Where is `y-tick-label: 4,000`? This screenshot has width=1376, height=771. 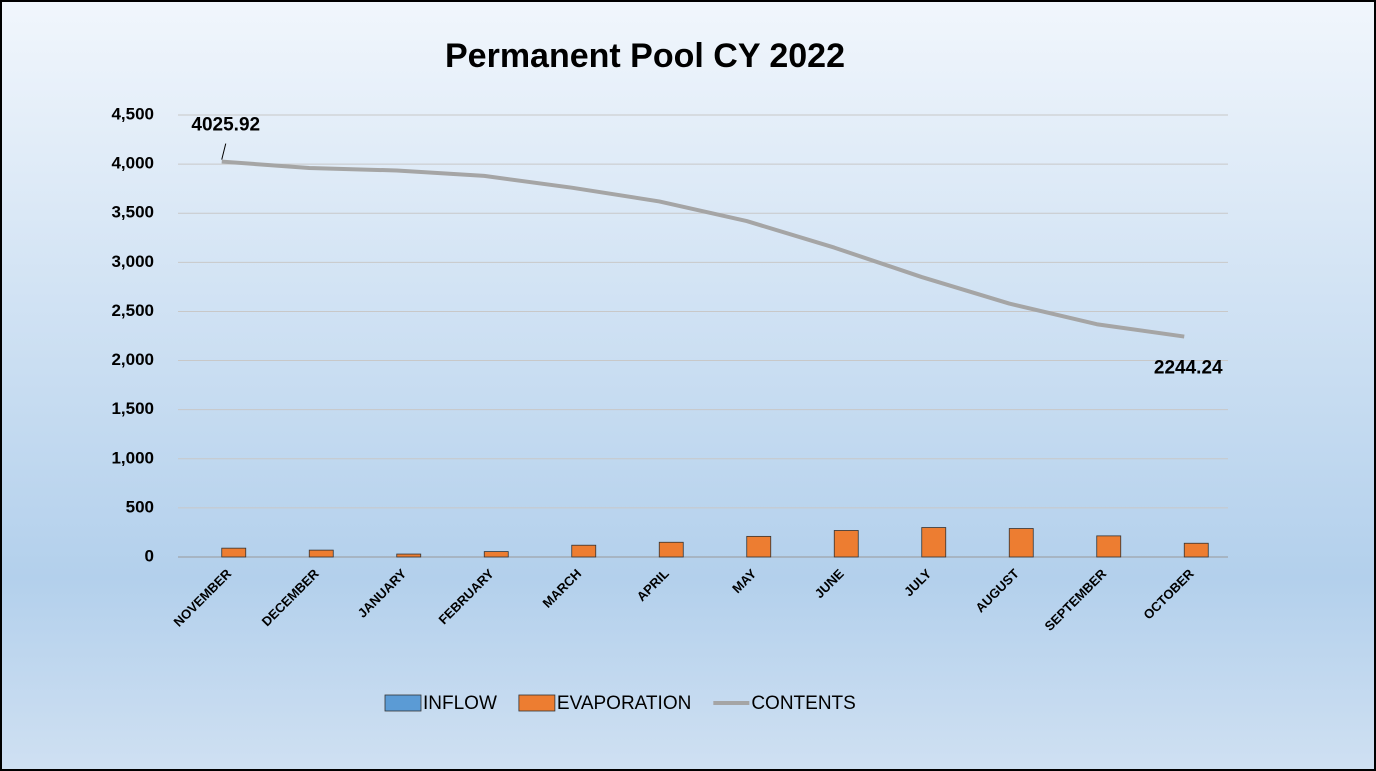
y-tick-label: 4,000 is located at coordinates (132, 163).